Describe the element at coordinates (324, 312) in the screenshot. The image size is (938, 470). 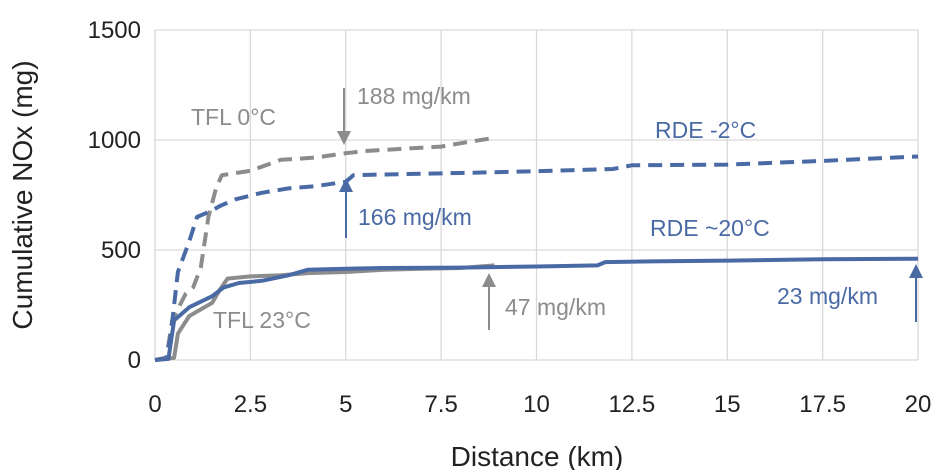
I see `series-line-tfl-23-c` at that location.